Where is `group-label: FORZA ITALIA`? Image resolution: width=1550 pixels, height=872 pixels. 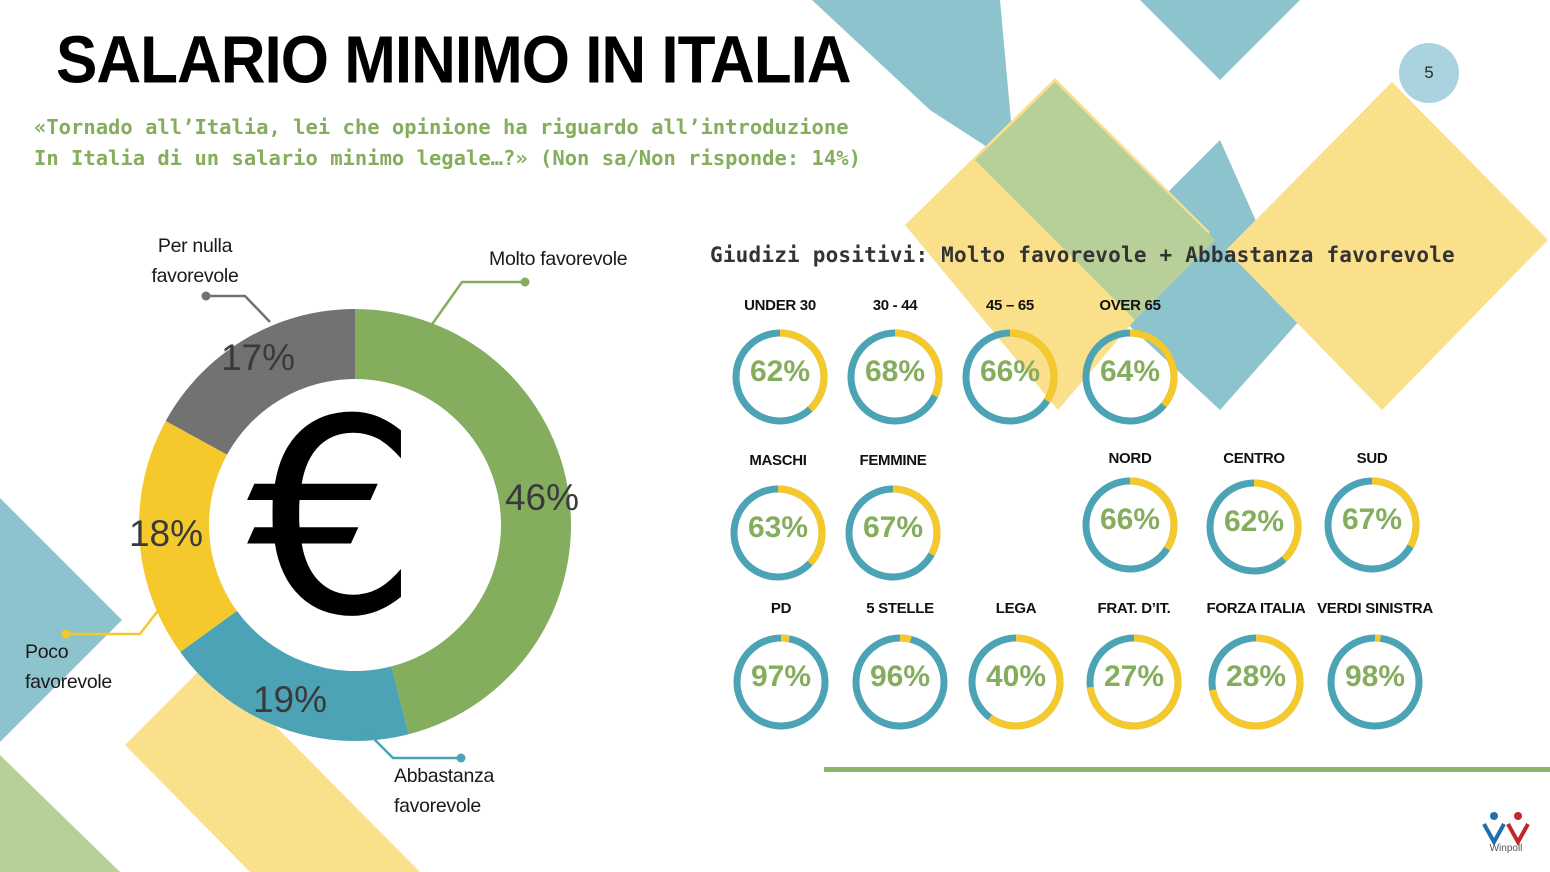 group-label: FORZA ITALIA is located at coordinates (1256, 608).